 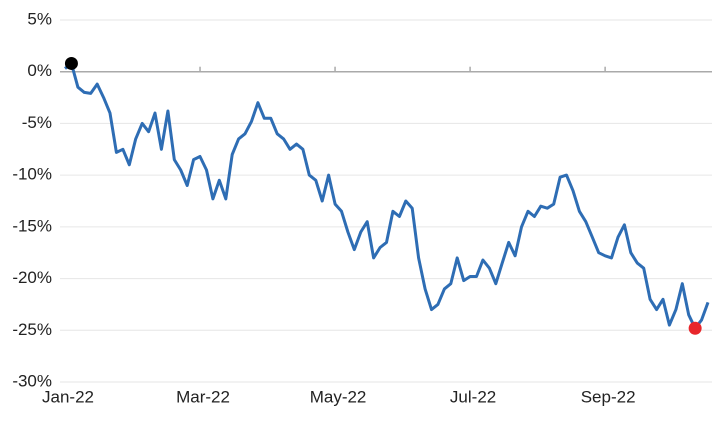 I want to click on x-tick-label: Jan-22, so click(x=68, y=396).